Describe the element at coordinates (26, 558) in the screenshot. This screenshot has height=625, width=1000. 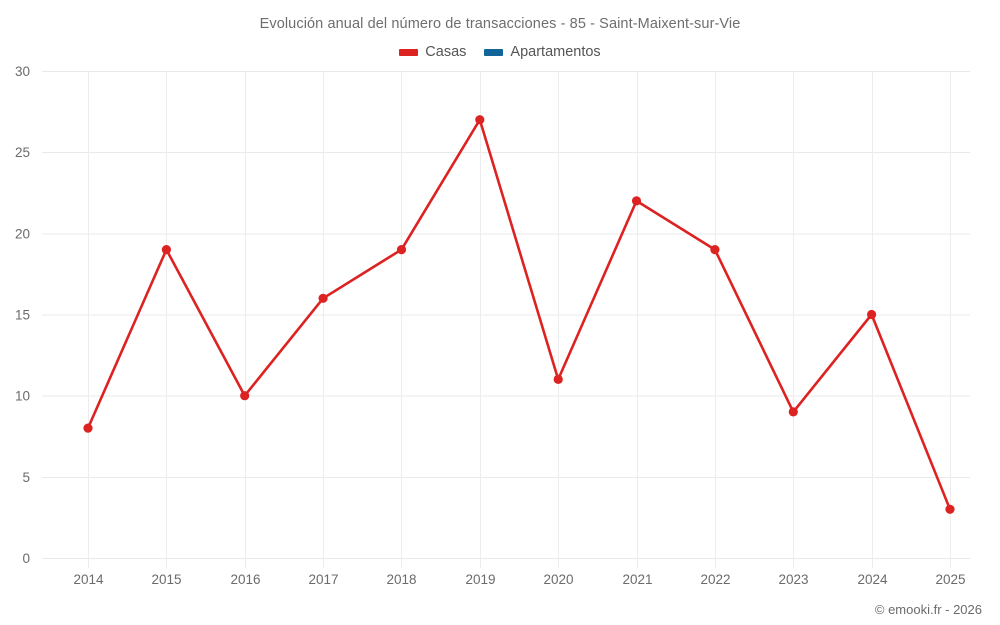
I see `y-tick-label: 0` at that location.